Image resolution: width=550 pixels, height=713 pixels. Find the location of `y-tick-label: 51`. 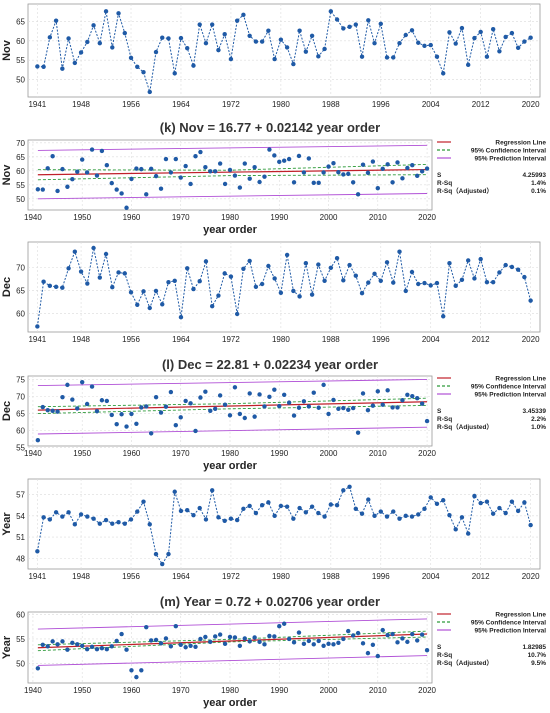

y-tick-label: 51 is located at coordinates (20, 537).